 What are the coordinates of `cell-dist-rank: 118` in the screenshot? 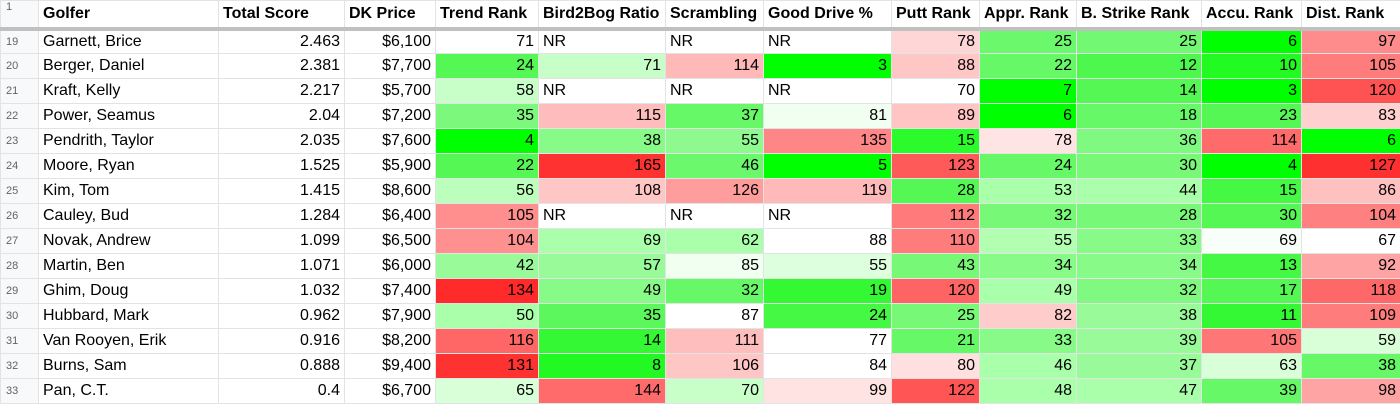 It's located at (1350, 291).